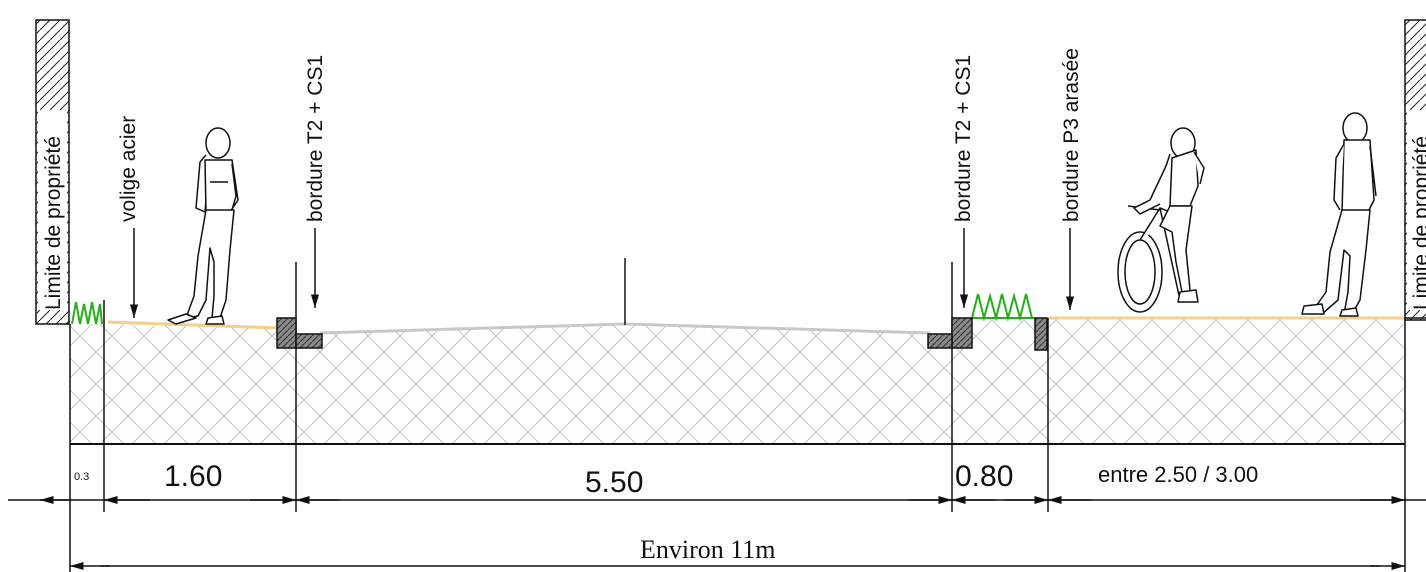  What do you see at coordinates (87, 313) in the screenshot?
I see `grass-tuft-icon` at bounding box center [87, 313].